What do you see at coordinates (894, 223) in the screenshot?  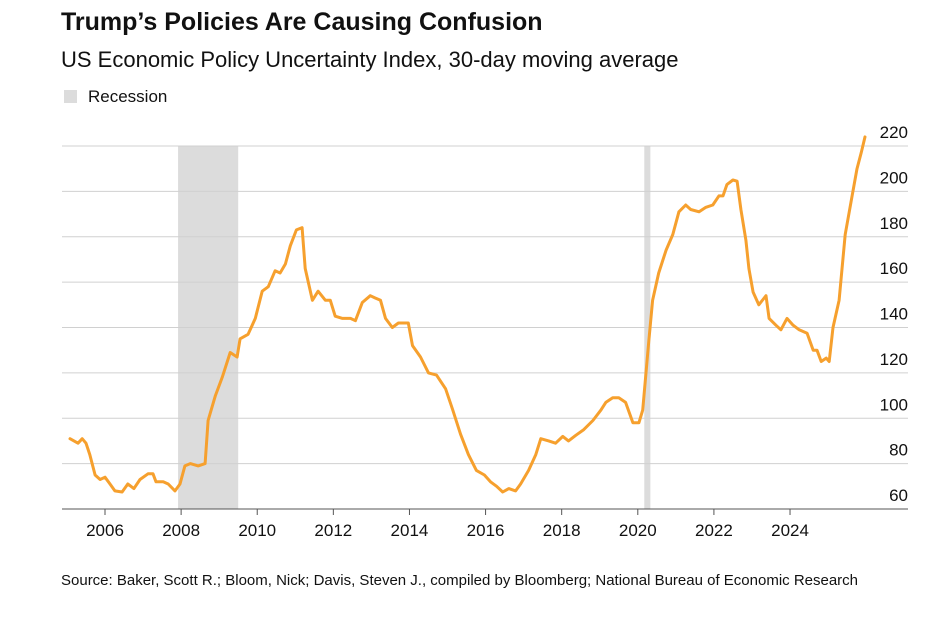 I see `y-tick-label: 180` at bounding box center [894, 223].